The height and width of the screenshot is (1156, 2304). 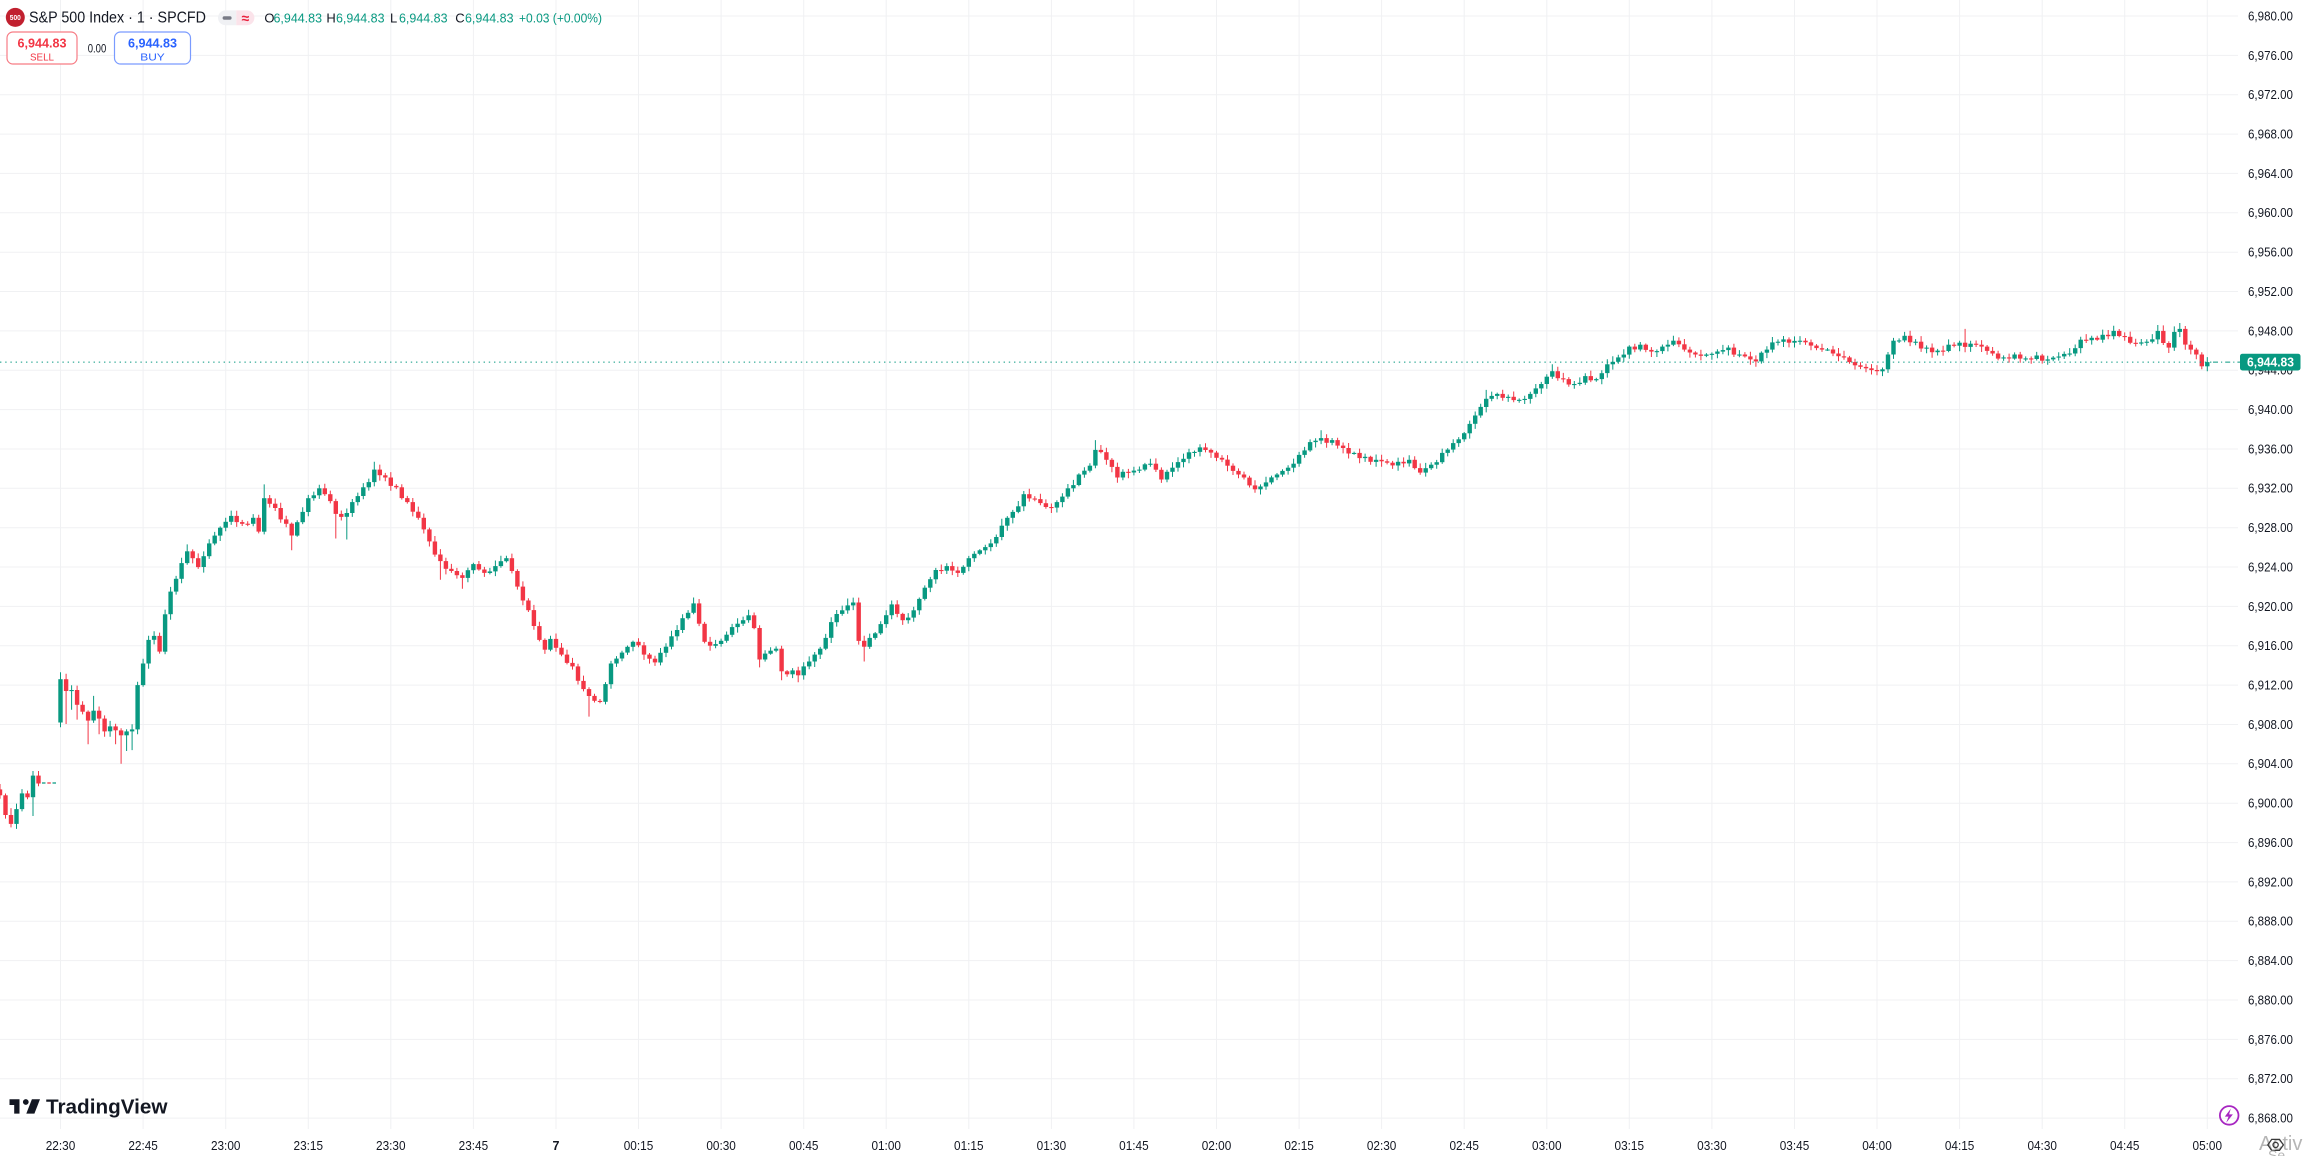 What do you see at coordinates (2270, 1000) in the screenshot?
I see `svg-text: 6,880.00` at bounding box center [2270, 1000].